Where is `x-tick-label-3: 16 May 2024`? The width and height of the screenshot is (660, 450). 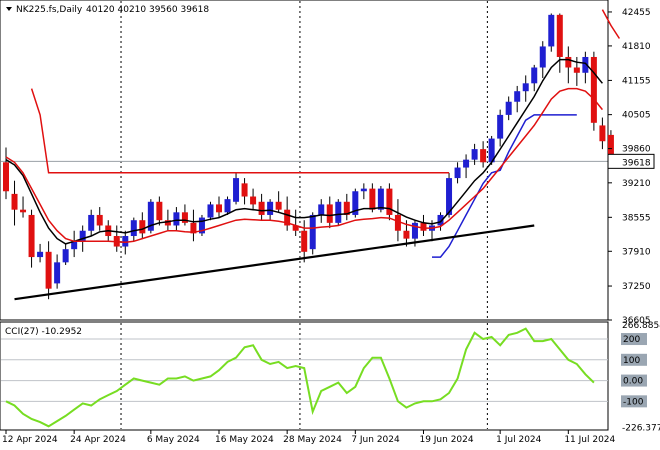
x-tick-label-3: 16 May 2024 is located at coordinates (244, 440).